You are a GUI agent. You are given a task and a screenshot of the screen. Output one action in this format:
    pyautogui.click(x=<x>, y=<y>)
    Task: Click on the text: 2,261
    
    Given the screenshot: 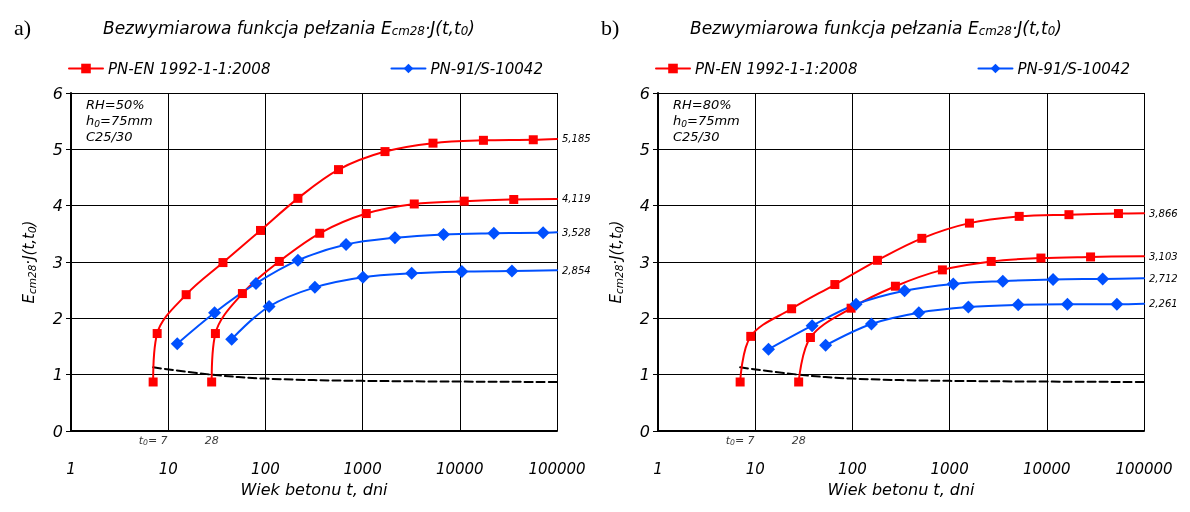 What is the action you would take?
    pyautogui.click(x=1163, y=304)
    